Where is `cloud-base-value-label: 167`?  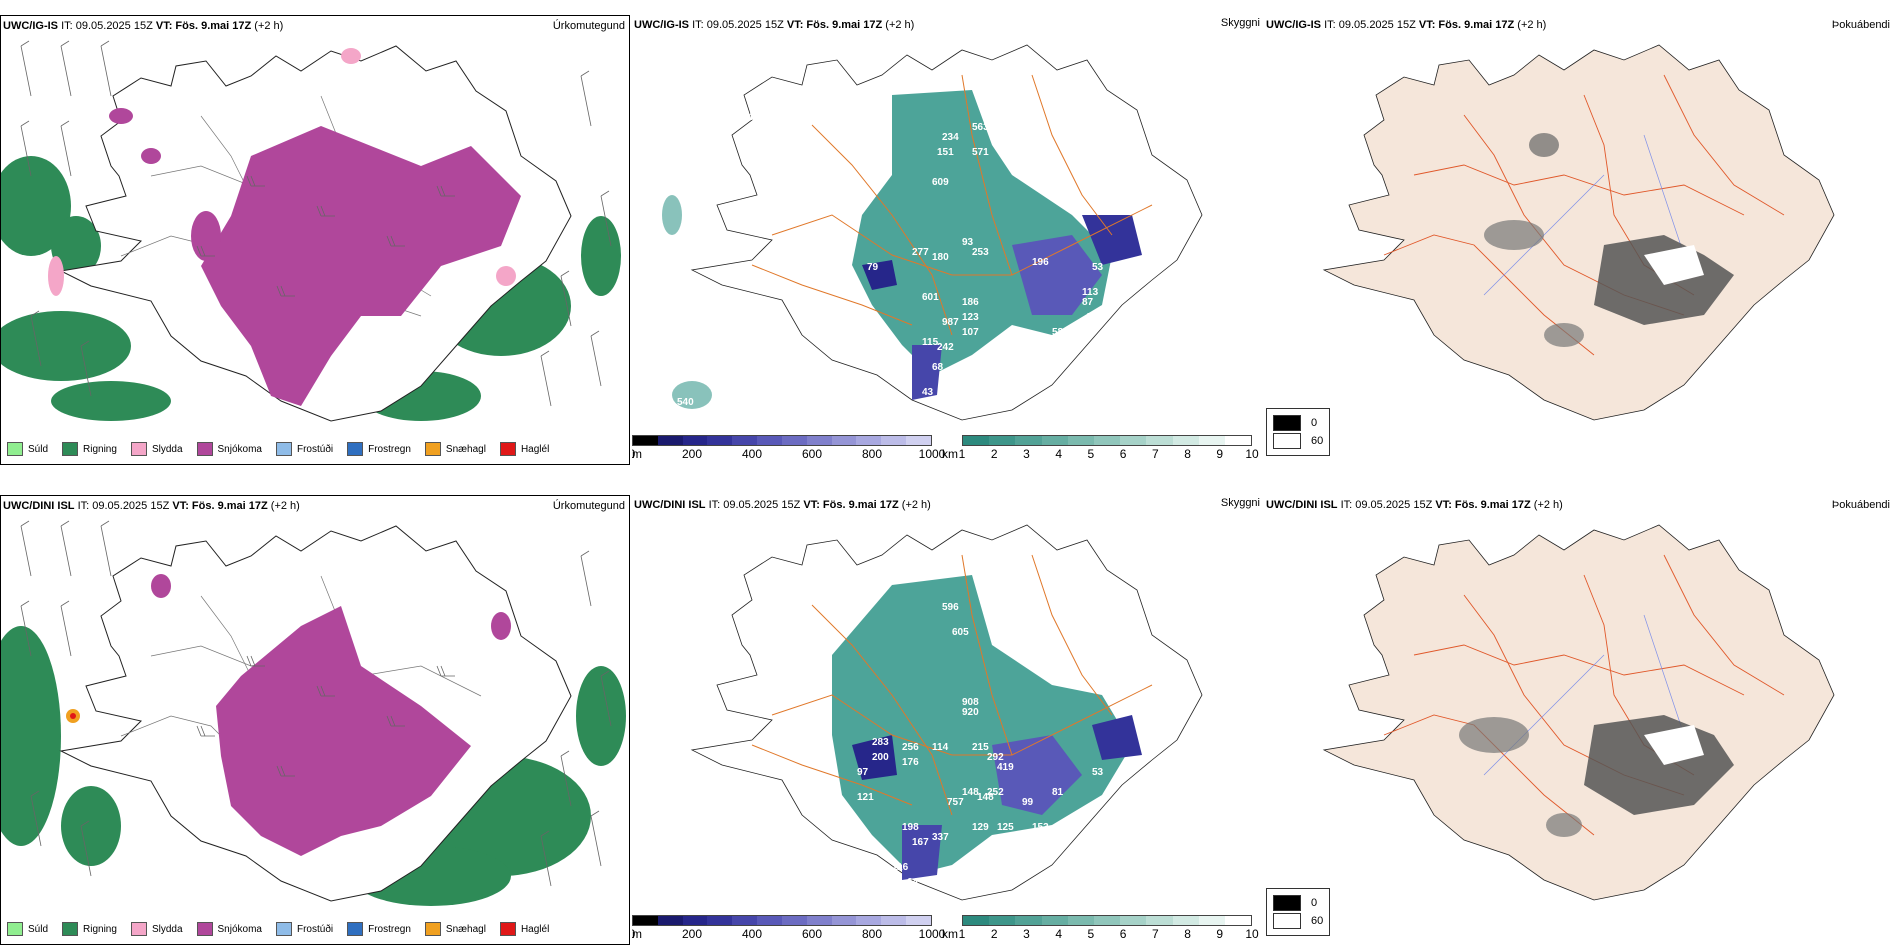 cloud-base-value-label: 167 is located at coordinates (920, 842).